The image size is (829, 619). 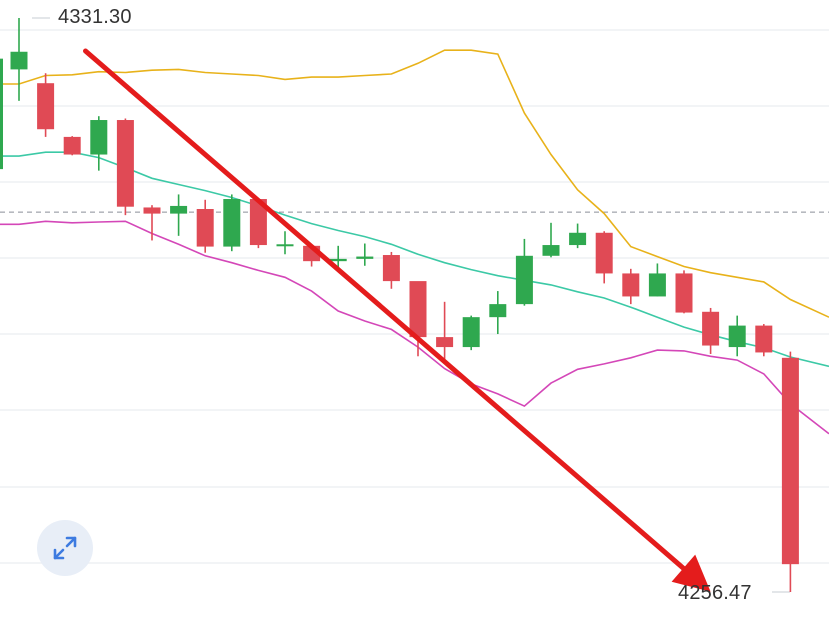 I want to click on high-price-label: 4331.30, so click(x=95, y=17).